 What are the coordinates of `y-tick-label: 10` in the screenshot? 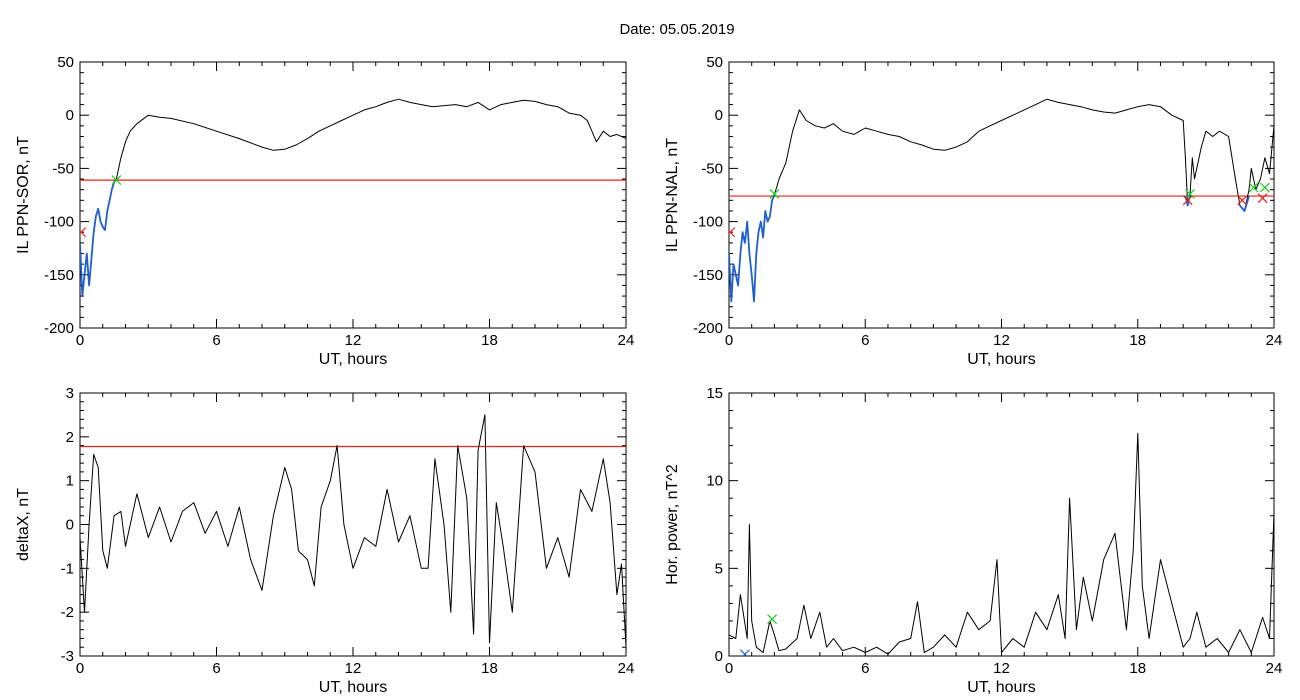 It's located at (714, 481).